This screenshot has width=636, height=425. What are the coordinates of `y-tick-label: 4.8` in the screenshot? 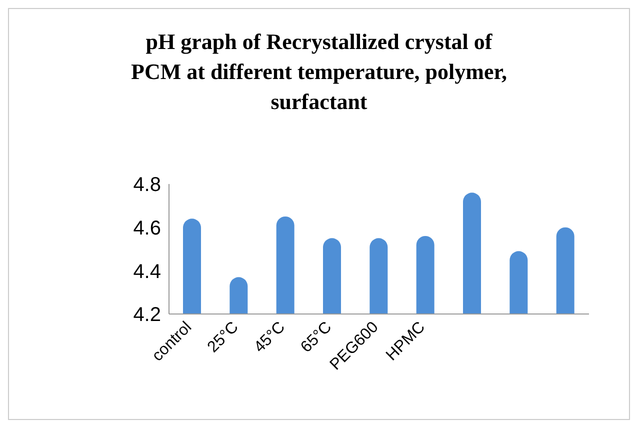 It's located at (147, 185).